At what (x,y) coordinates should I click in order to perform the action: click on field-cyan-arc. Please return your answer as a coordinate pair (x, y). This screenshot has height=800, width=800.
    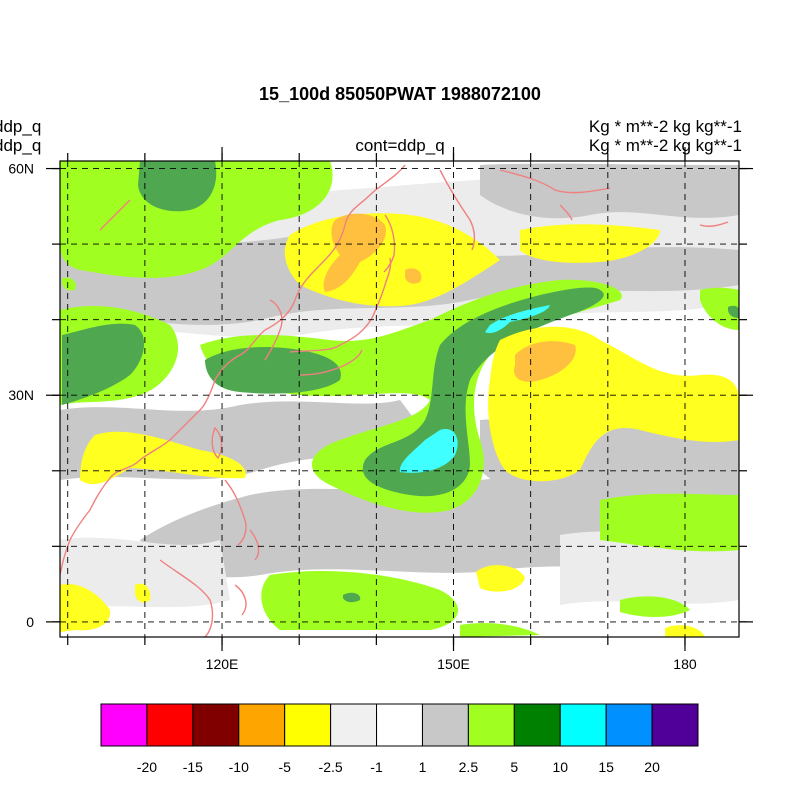
    Looking at the image, I should click on (428, 451).